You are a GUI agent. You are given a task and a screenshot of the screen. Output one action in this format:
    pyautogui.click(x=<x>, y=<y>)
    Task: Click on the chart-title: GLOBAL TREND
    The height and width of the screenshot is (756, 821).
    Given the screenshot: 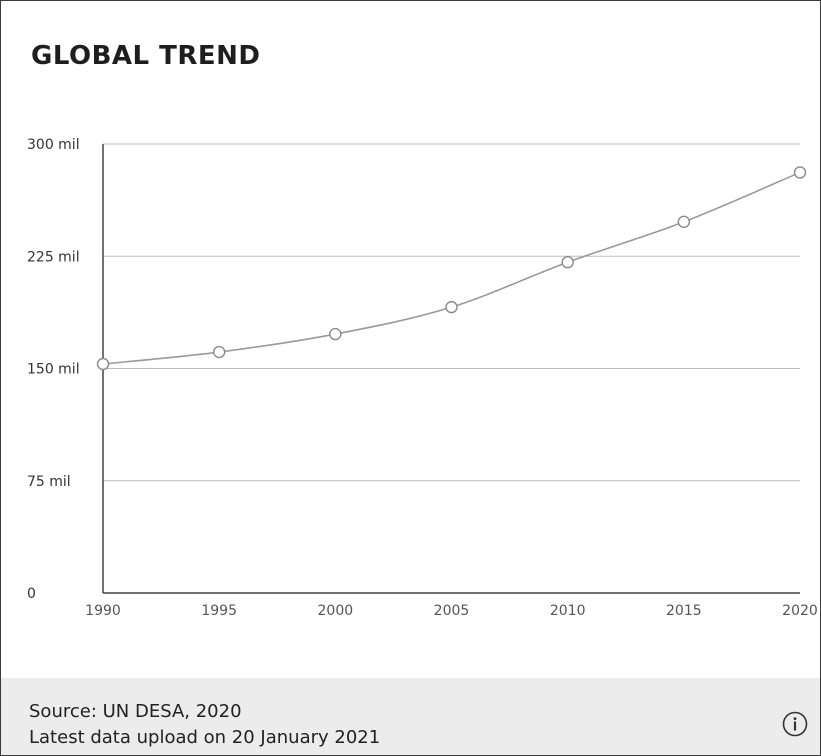 What is the action you would take?
    pyautogui.click(x=146, y=56)
    